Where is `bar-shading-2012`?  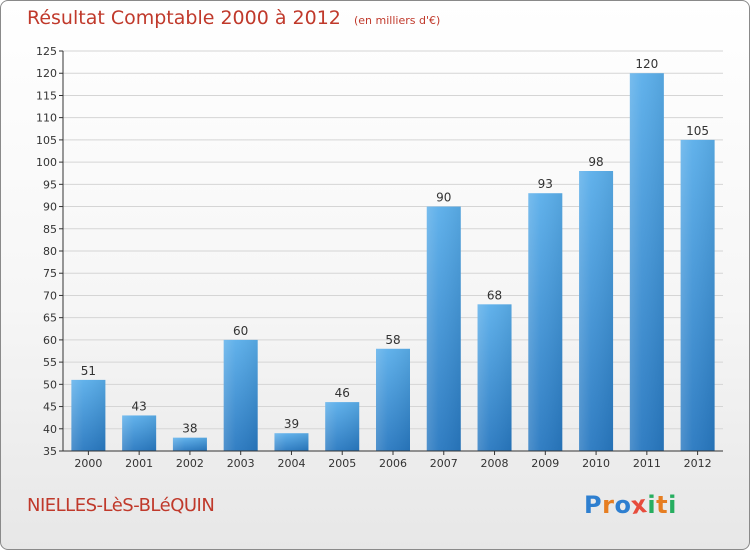 bar-shading-2012 is located at coordinates (697, 295).